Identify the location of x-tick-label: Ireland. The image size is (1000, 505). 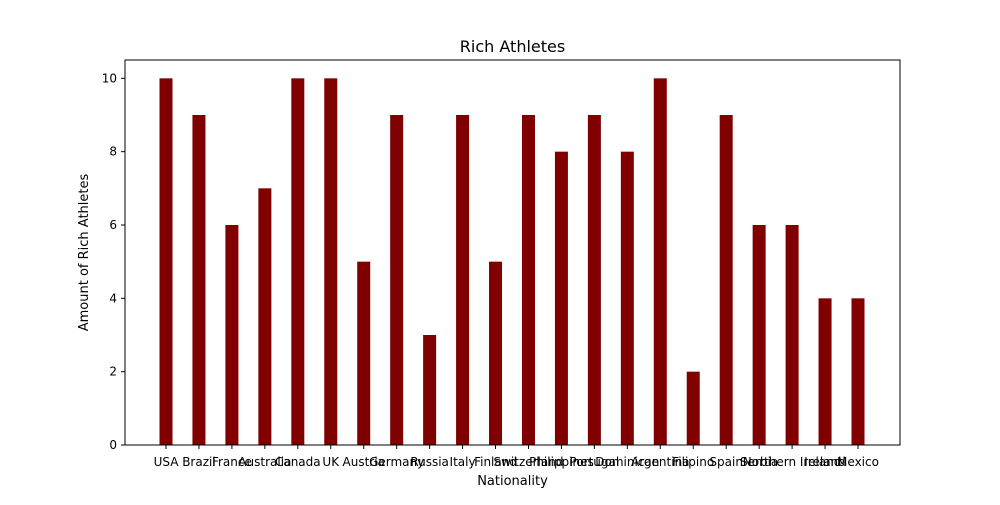
(825, 462).